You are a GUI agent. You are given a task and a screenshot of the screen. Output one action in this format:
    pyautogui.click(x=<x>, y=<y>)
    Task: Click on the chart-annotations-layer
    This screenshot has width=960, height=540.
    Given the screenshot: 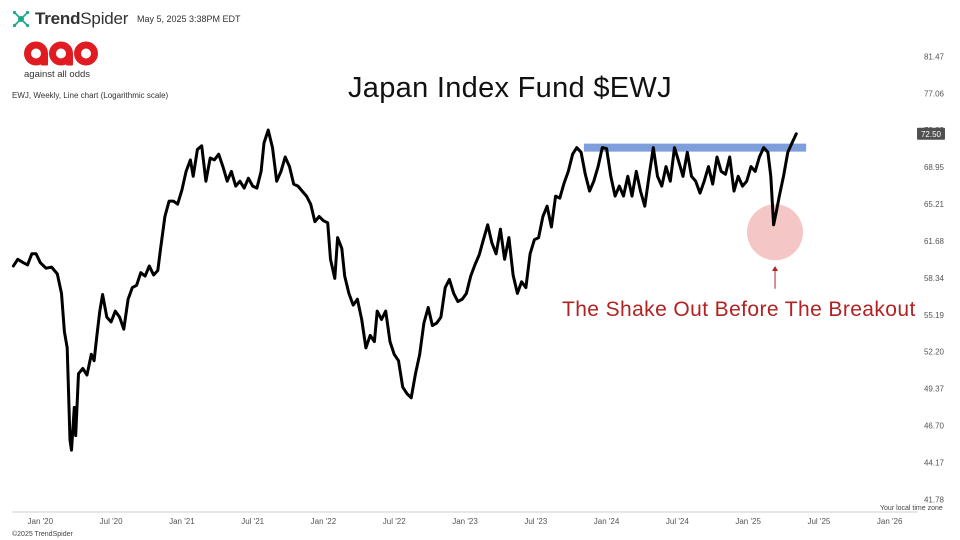 What is the action you would take?
    pyautogui.click(x=695, y=216)
    